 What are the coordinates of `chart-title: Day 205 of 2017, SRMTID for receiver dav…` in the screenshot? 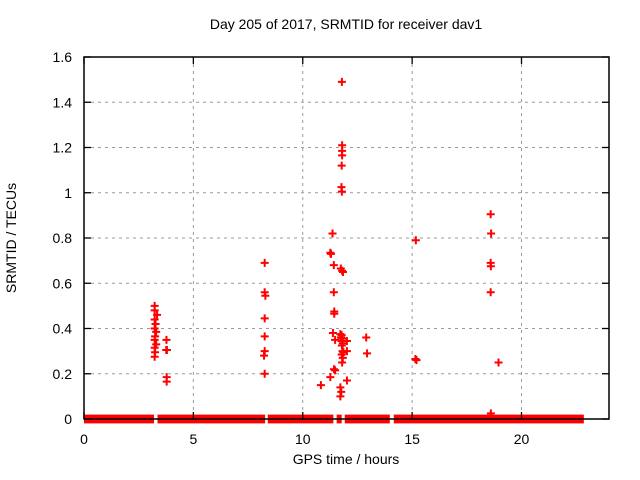 It's located at (346, 24).